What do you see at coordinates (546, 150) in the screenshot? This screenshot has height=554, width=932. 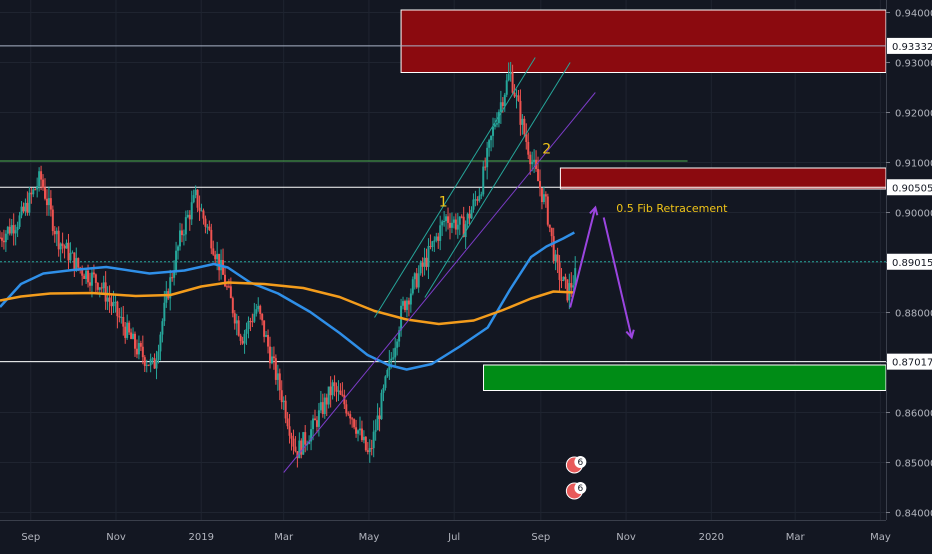 I see `annotation-label: 2` at bounding box center [546, 150].